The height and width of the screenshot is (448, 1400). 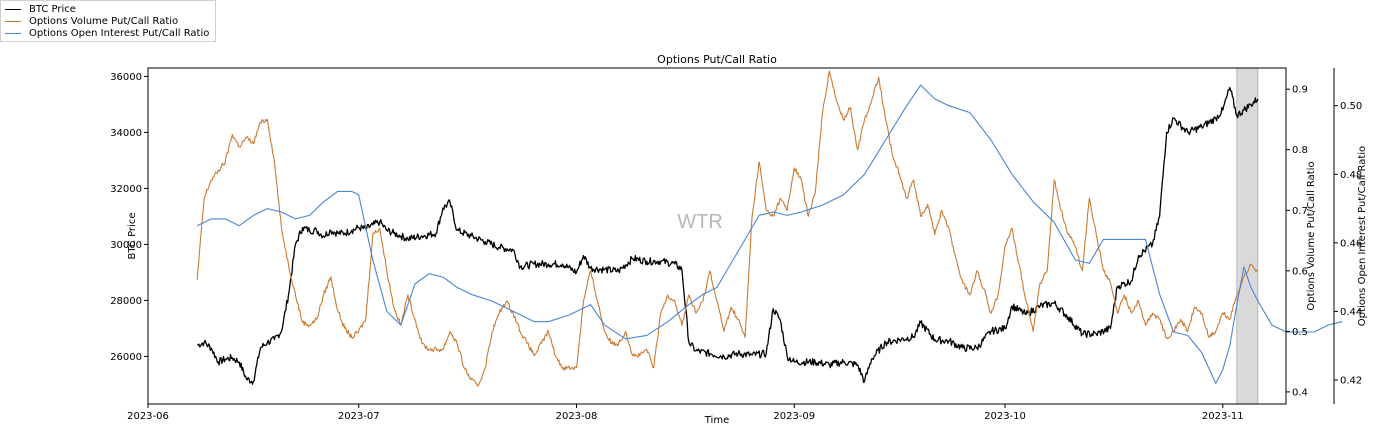 I want to click on x-tick-label: 2023-06, so click(x=148, y=416).